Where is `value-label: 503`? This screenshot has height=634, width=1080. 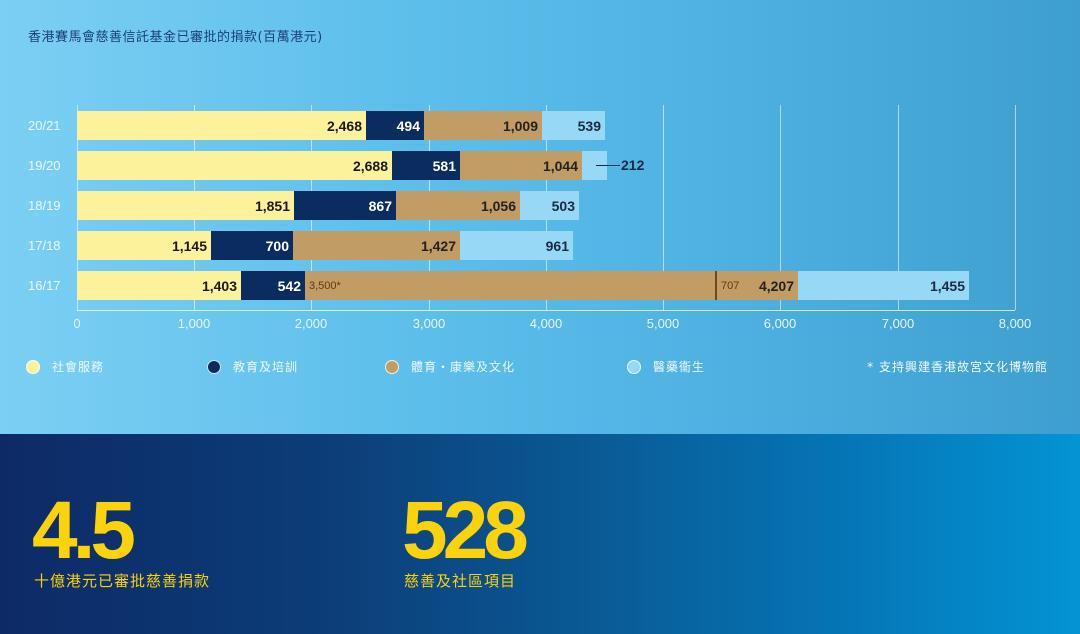 value-label: 503 is located at coordinates (563, 205).